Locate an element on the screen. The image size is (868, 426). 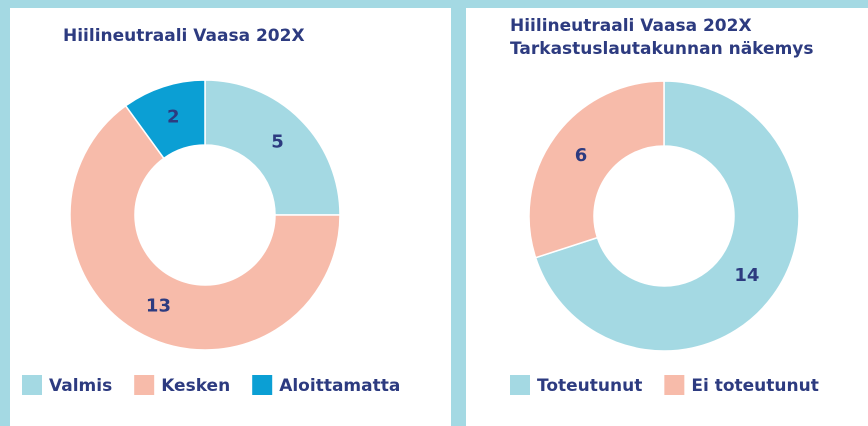
legend-label: Ei toteutunut is located at coordinates (754, 386).